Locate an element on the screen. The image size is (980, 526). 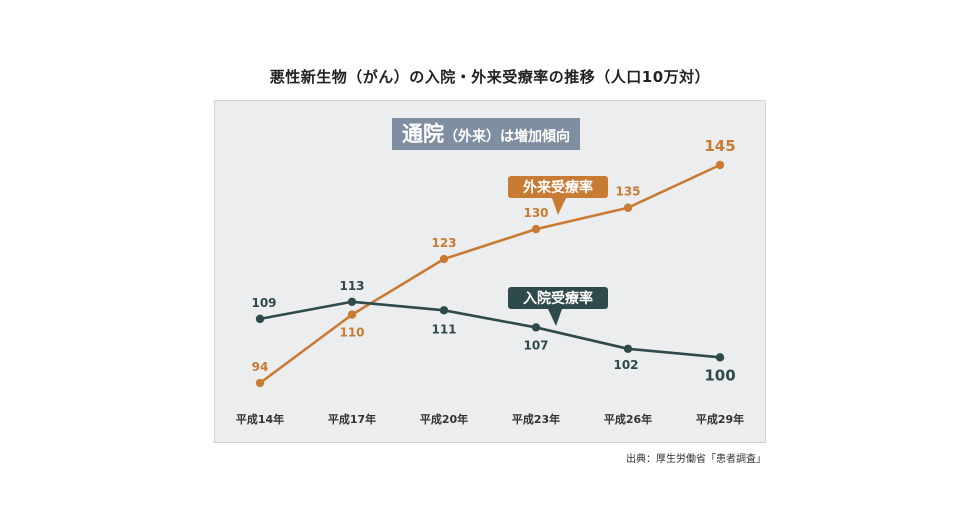
series-callout-label: 入院受療率 is located at coordinates (558, 298).